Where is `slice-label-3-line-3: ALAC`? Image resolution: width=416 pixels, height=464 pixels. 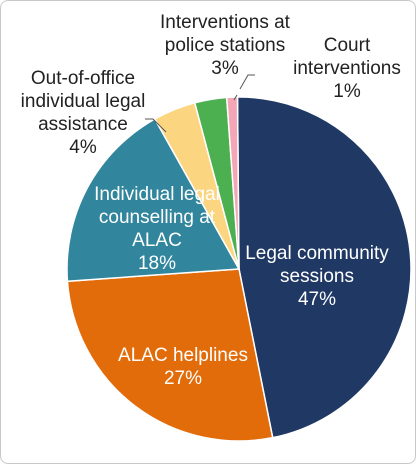
slice-label-3-line-3: ALAC is located at coordinates (157, 240).